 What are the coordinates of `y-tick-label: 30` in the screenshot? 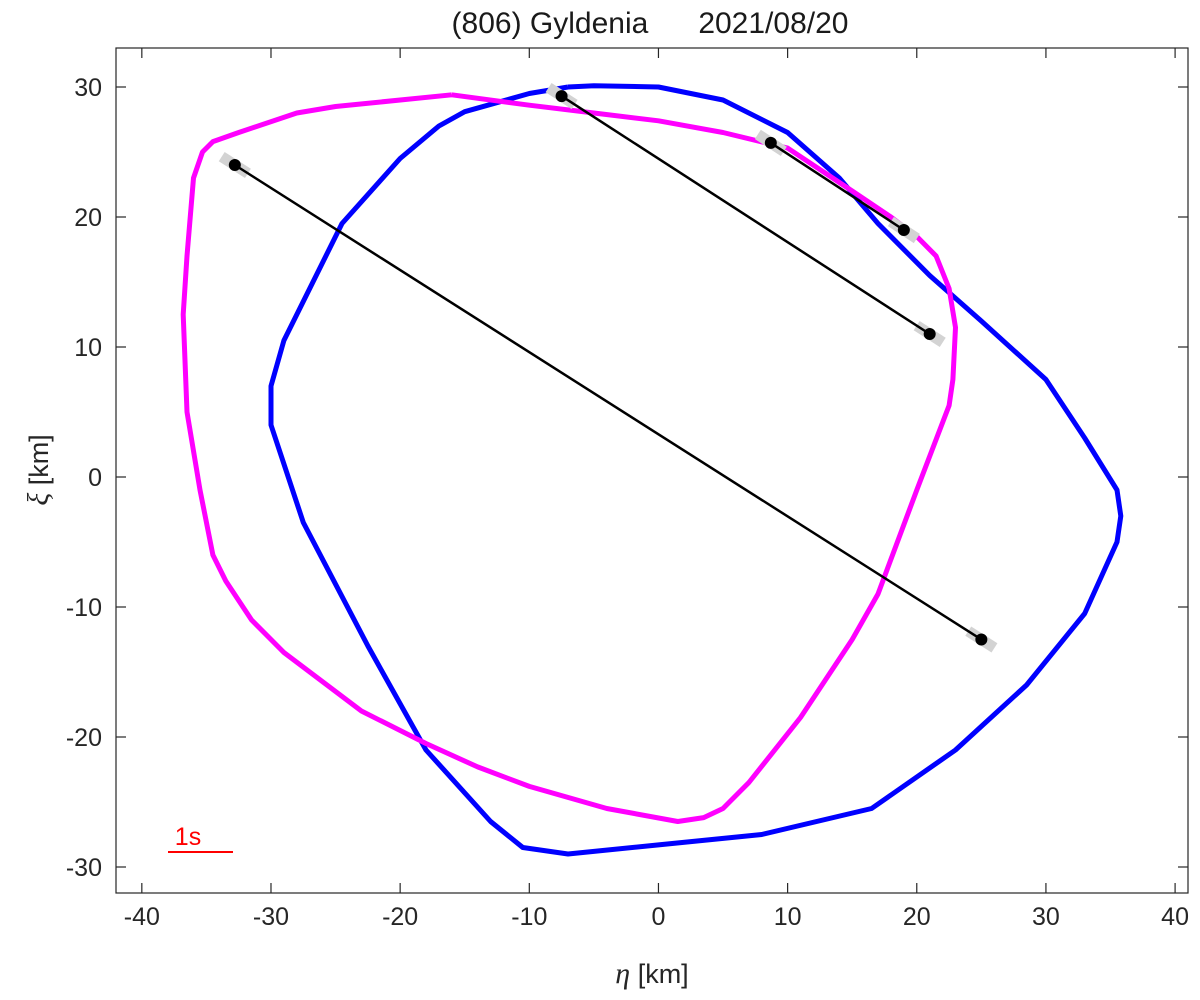 It's located at (88, 88).